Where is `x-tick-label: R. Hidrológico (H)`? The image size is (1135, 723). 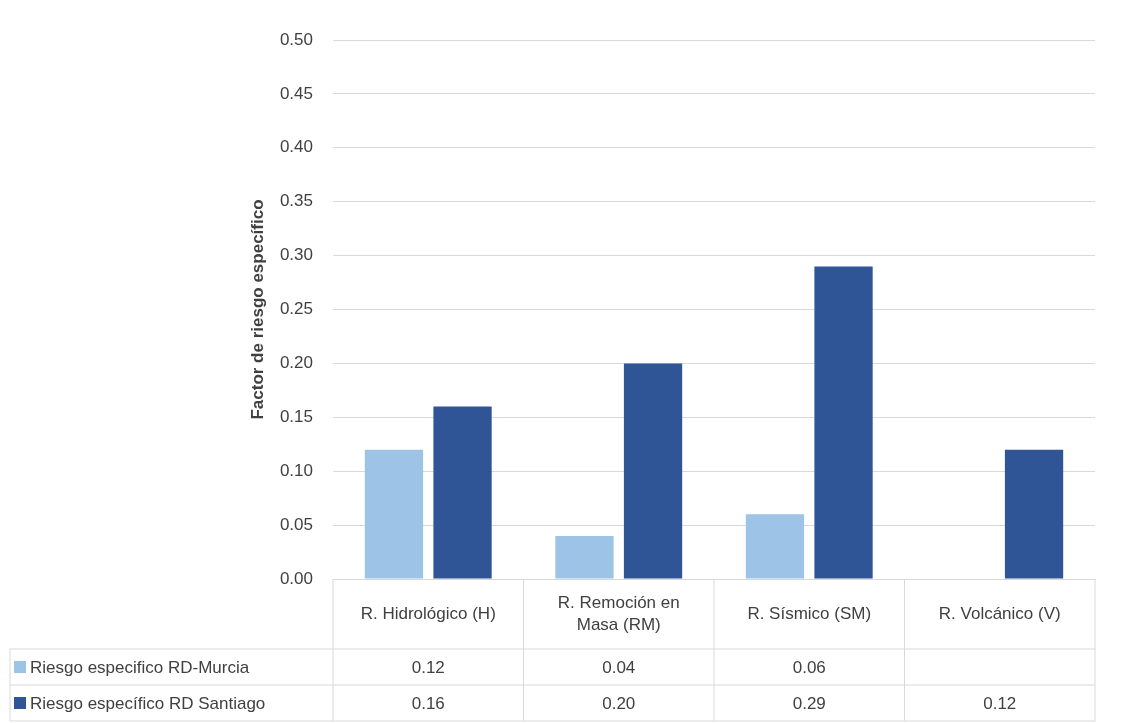
x-tick-label: R. Hidrológico (H) is located at coordinates (428, 613).